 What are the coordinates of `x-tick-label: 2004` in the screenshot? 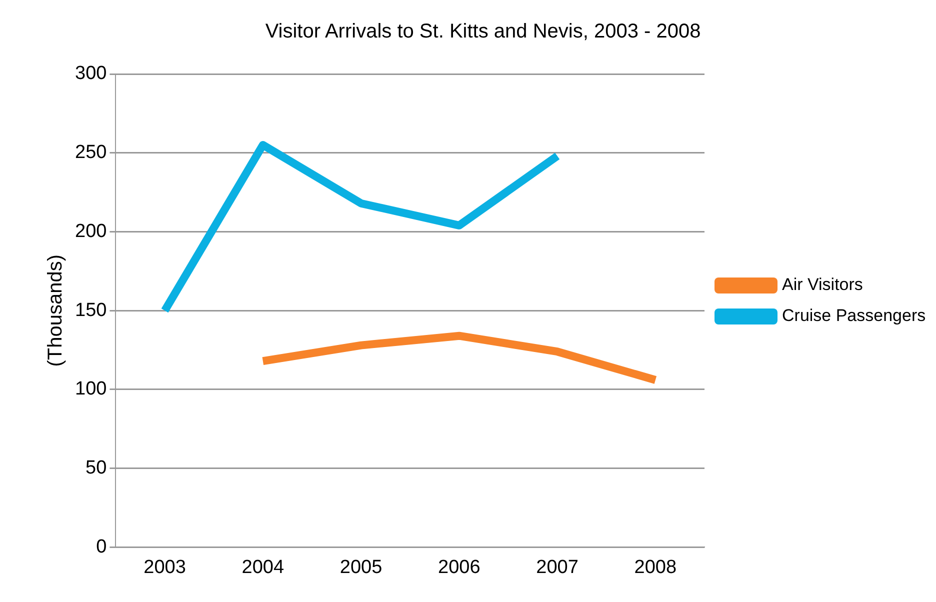 It's located at (263, 567).